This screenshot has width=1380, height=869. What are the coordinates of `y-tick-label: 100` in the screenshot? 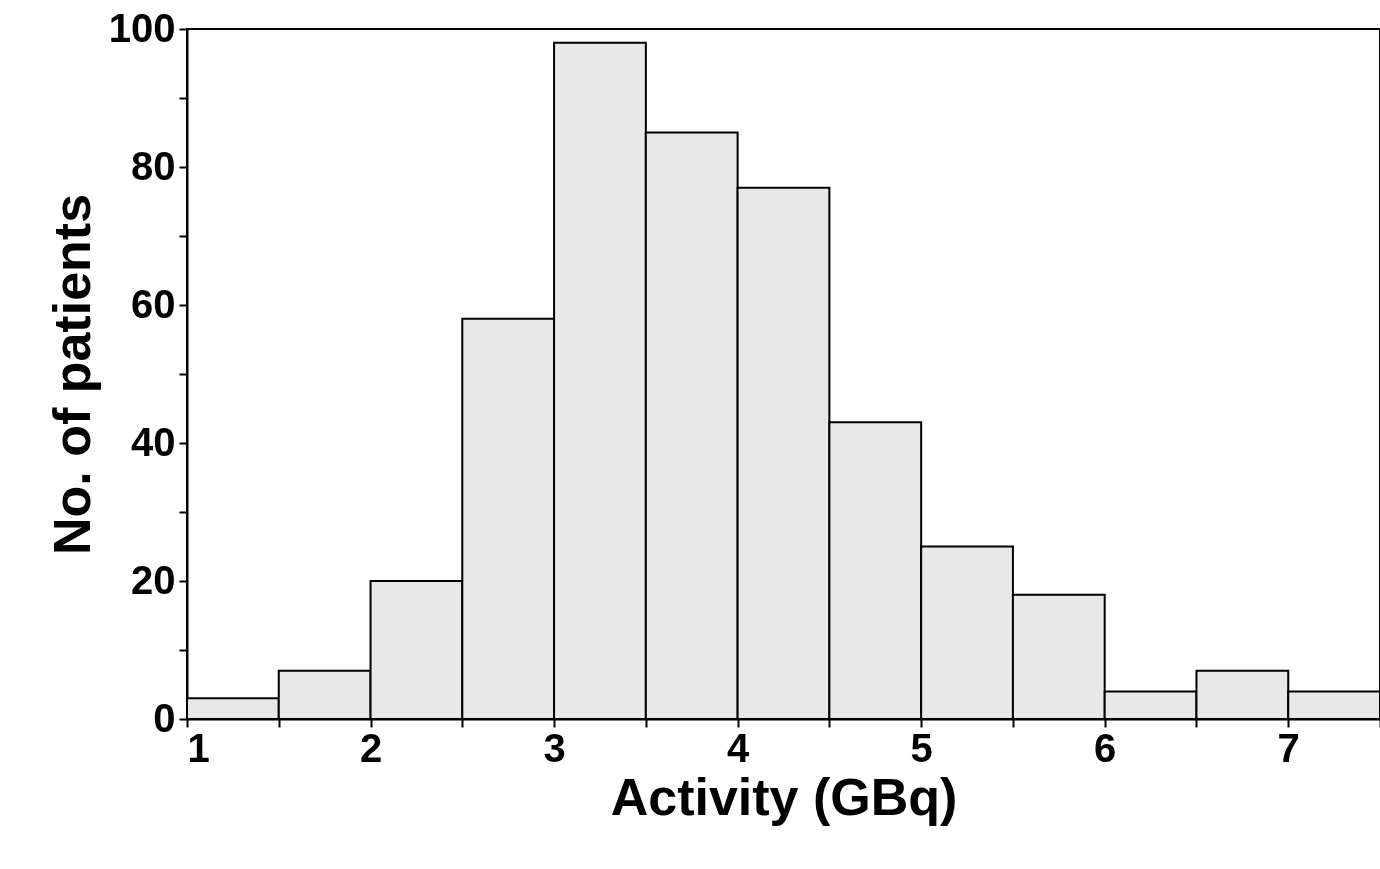 It's located at (142, 27).